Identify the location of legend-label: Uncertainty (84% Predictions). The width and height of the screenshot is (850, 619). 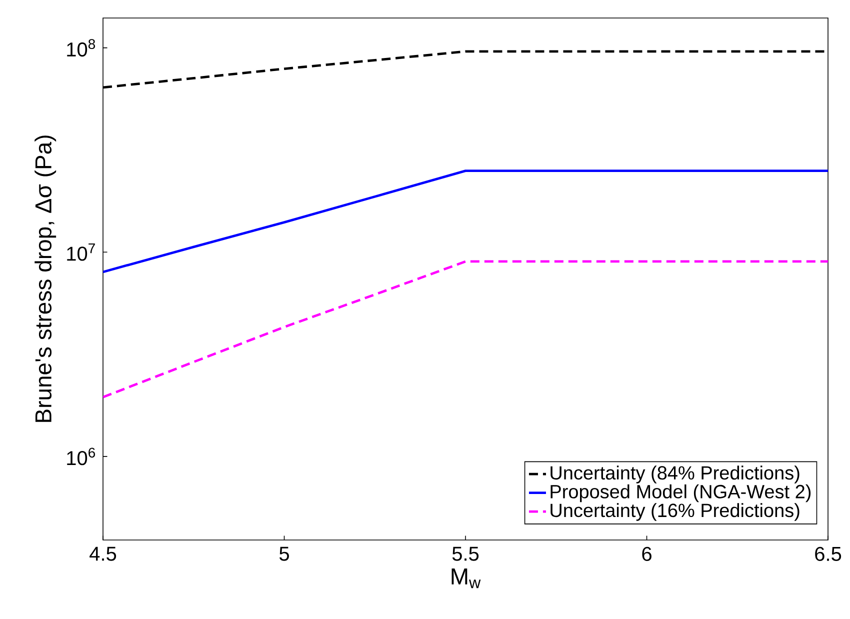
(675, 475).